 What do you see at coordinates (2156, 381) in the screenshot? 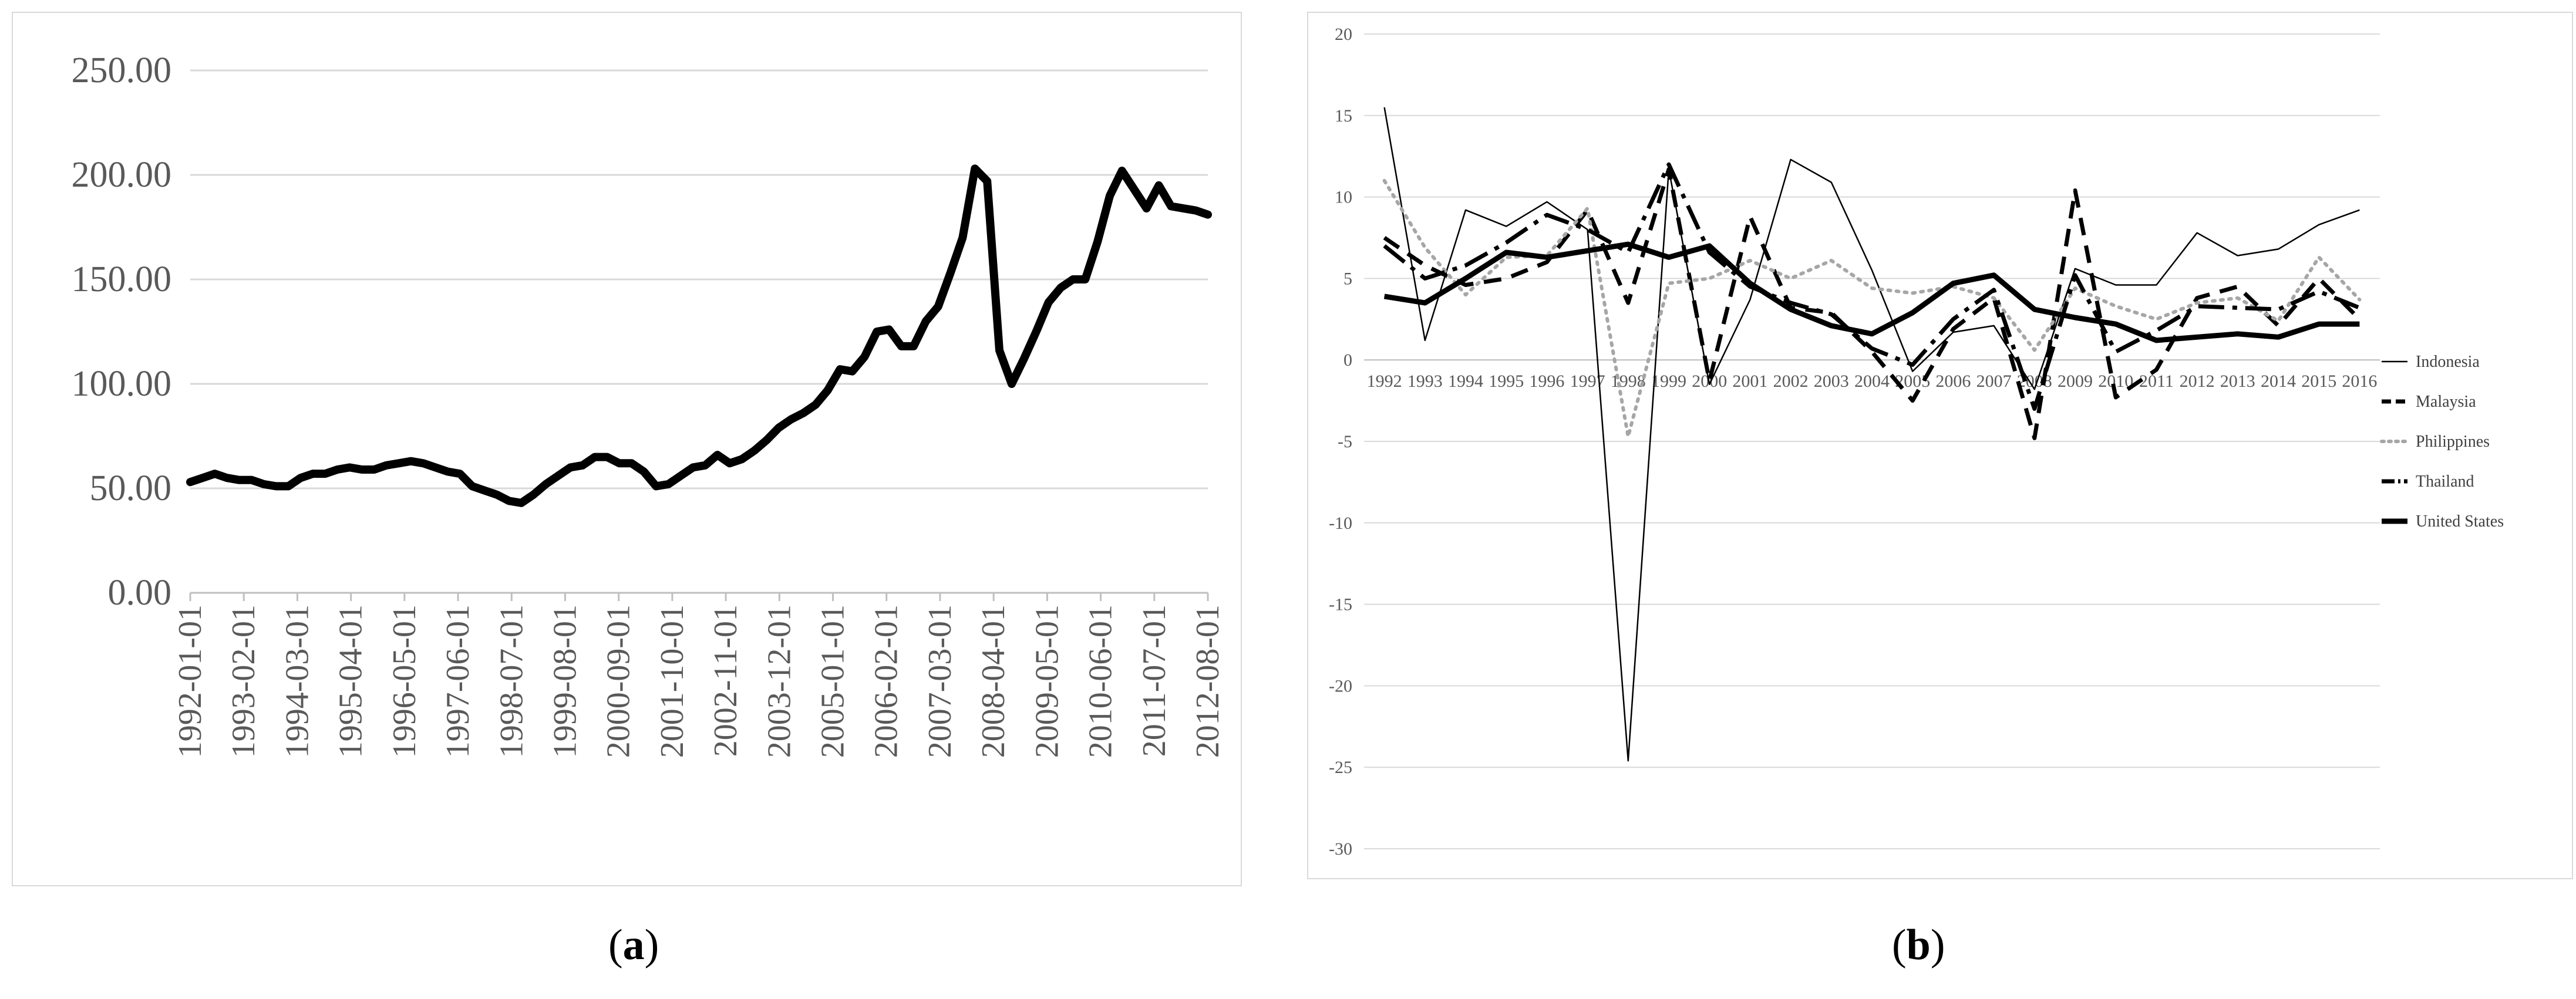
I see `x-tick-label-b-19: 2011` at bounding box center [2156, 381].